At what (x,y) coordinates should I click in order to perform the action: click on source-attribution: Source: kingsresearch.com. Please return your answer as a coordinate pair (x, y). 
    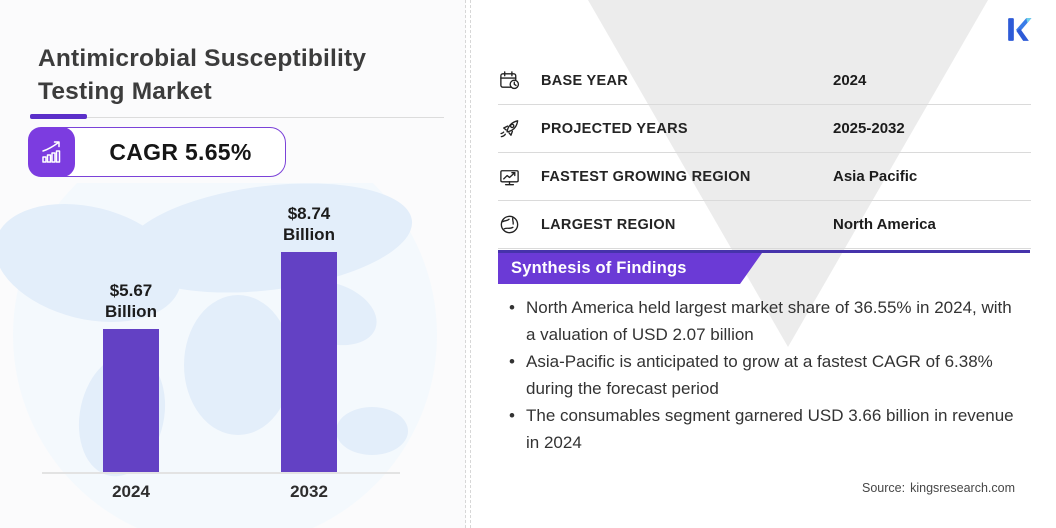
    Looking at the image, I should click on (756, 488).